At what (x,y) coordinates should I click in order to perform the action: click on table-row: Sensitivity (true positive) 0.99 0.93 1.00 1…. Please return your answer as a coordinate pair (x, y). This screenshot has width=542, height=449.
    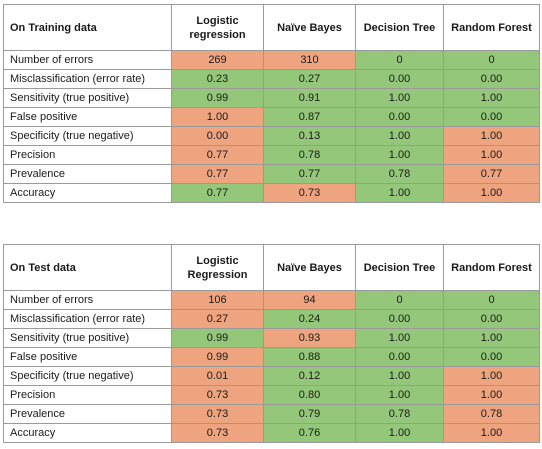
    Looking at the image, I should click on (271, 338).